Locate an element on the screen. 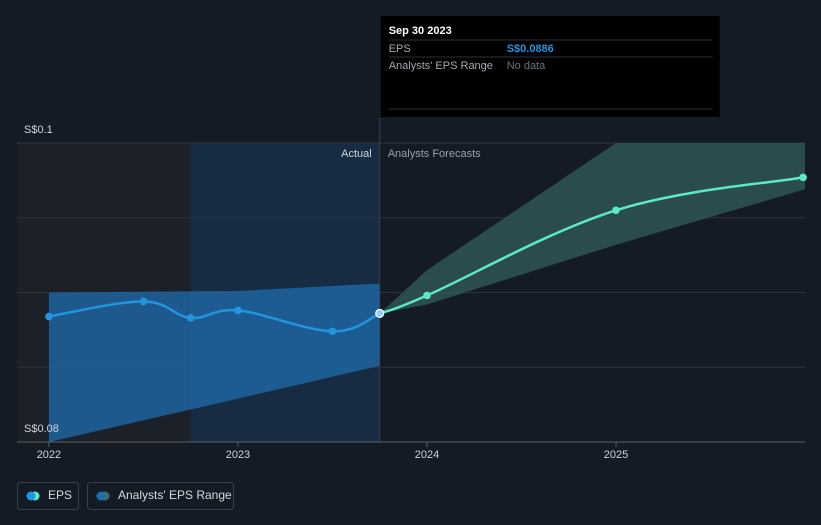 This screenshot has height=525, width=821. eps-line-forecast is located at coordinates (591, 245).